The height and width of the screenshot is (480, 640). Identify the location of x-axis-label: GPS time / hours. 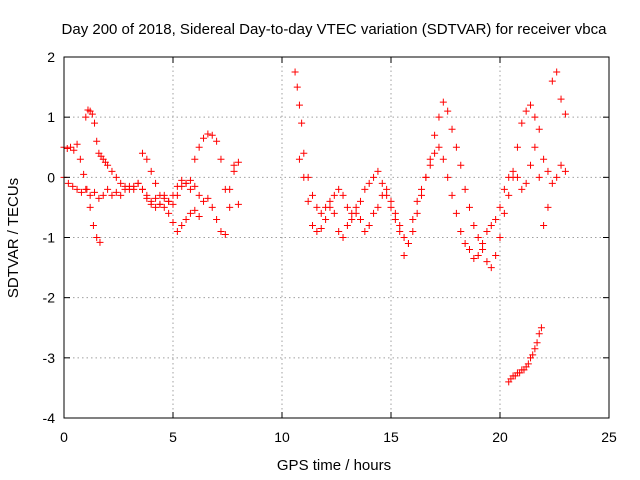
(334, 465).